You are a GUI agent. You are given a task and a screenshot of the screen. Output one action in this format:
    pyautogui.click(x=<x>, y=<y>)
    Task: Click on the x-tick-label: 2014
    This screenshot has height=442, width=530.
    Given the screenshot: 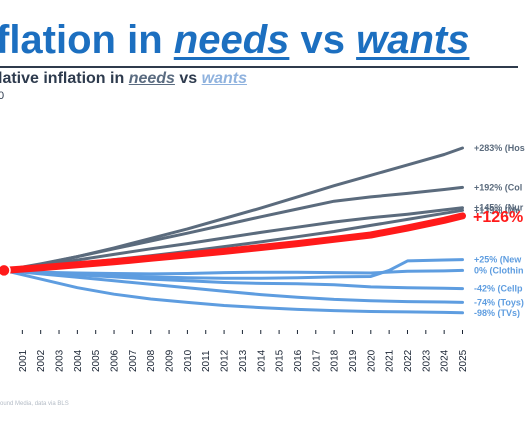 What is the action you would take?
    pyautogui.click(x=261, y=360)
    